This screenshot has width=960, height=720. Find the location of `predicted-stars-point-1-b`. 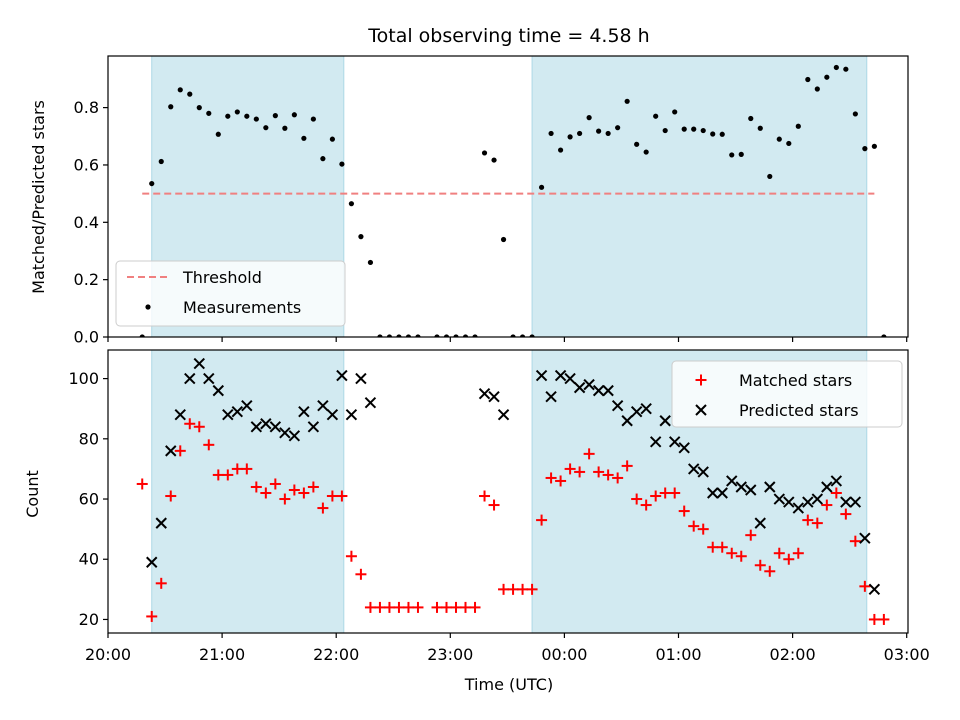

predicted-stars-point-1-b is located at coordinates (161, 523).